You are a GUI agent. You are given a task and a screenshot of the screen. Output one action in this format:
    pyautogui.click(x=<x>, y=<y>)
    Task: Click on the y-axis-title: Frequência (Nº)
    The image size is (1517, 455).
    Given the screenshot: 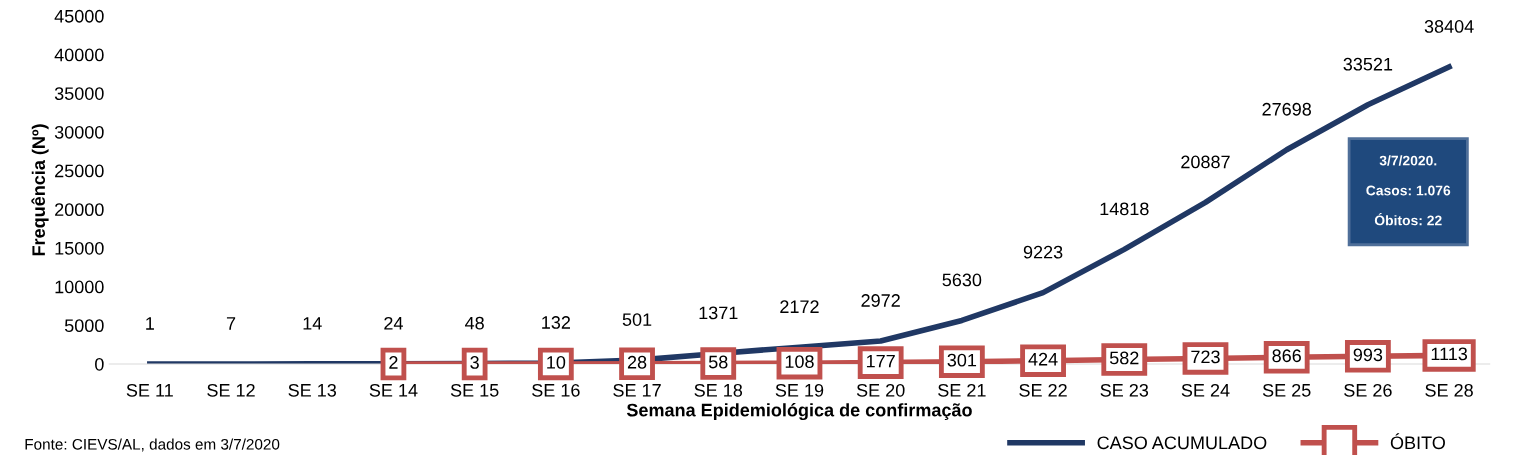 What is the action you would take?
    pyautogui.click(x=40, y=190)
    